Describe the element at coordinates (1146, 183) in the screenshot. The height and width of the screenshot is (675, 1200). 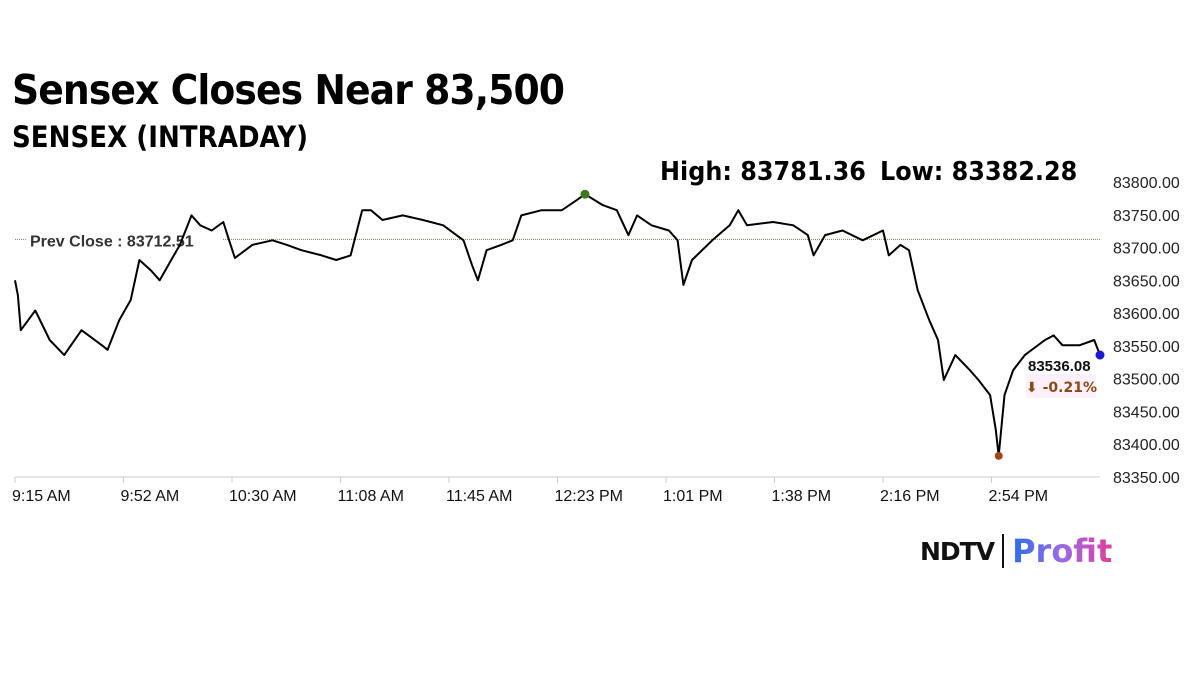
I see `y-tick-label: 83800.00` at that location.